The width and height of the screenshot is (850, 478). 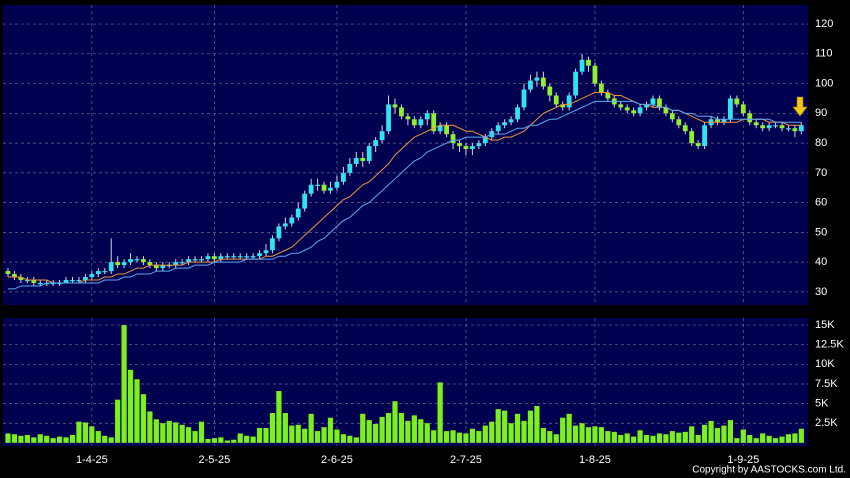 What do you see at coordinates (821, 292) in the screenshot?
I see `y-tick-label: 30` at bounding box center [821, 292].